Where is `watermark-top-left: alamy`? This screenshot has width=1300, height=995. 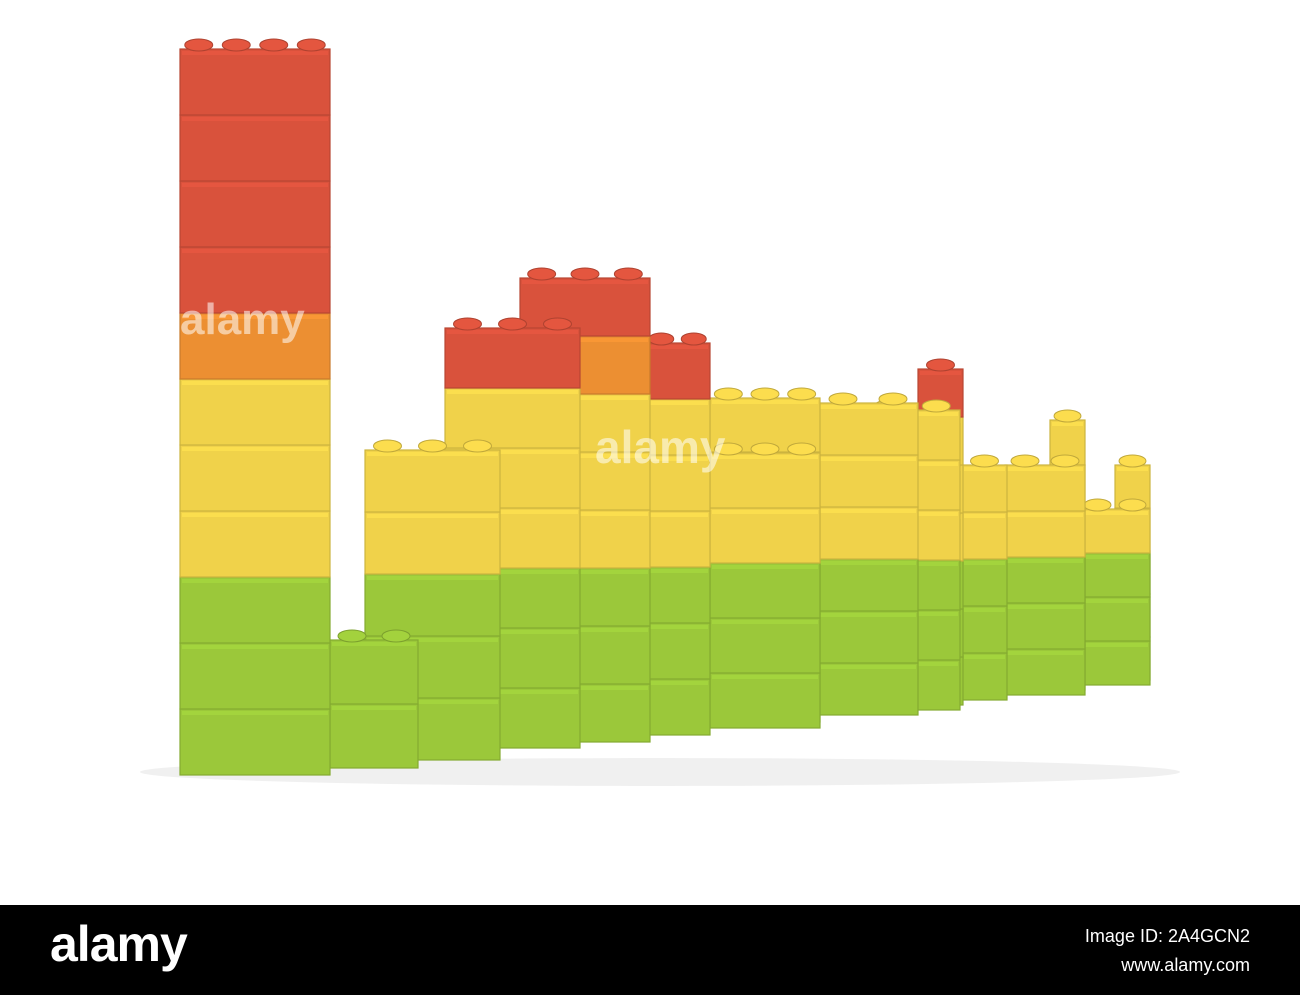 watermark-top-left: alamy is located at coordinates (242, 319).